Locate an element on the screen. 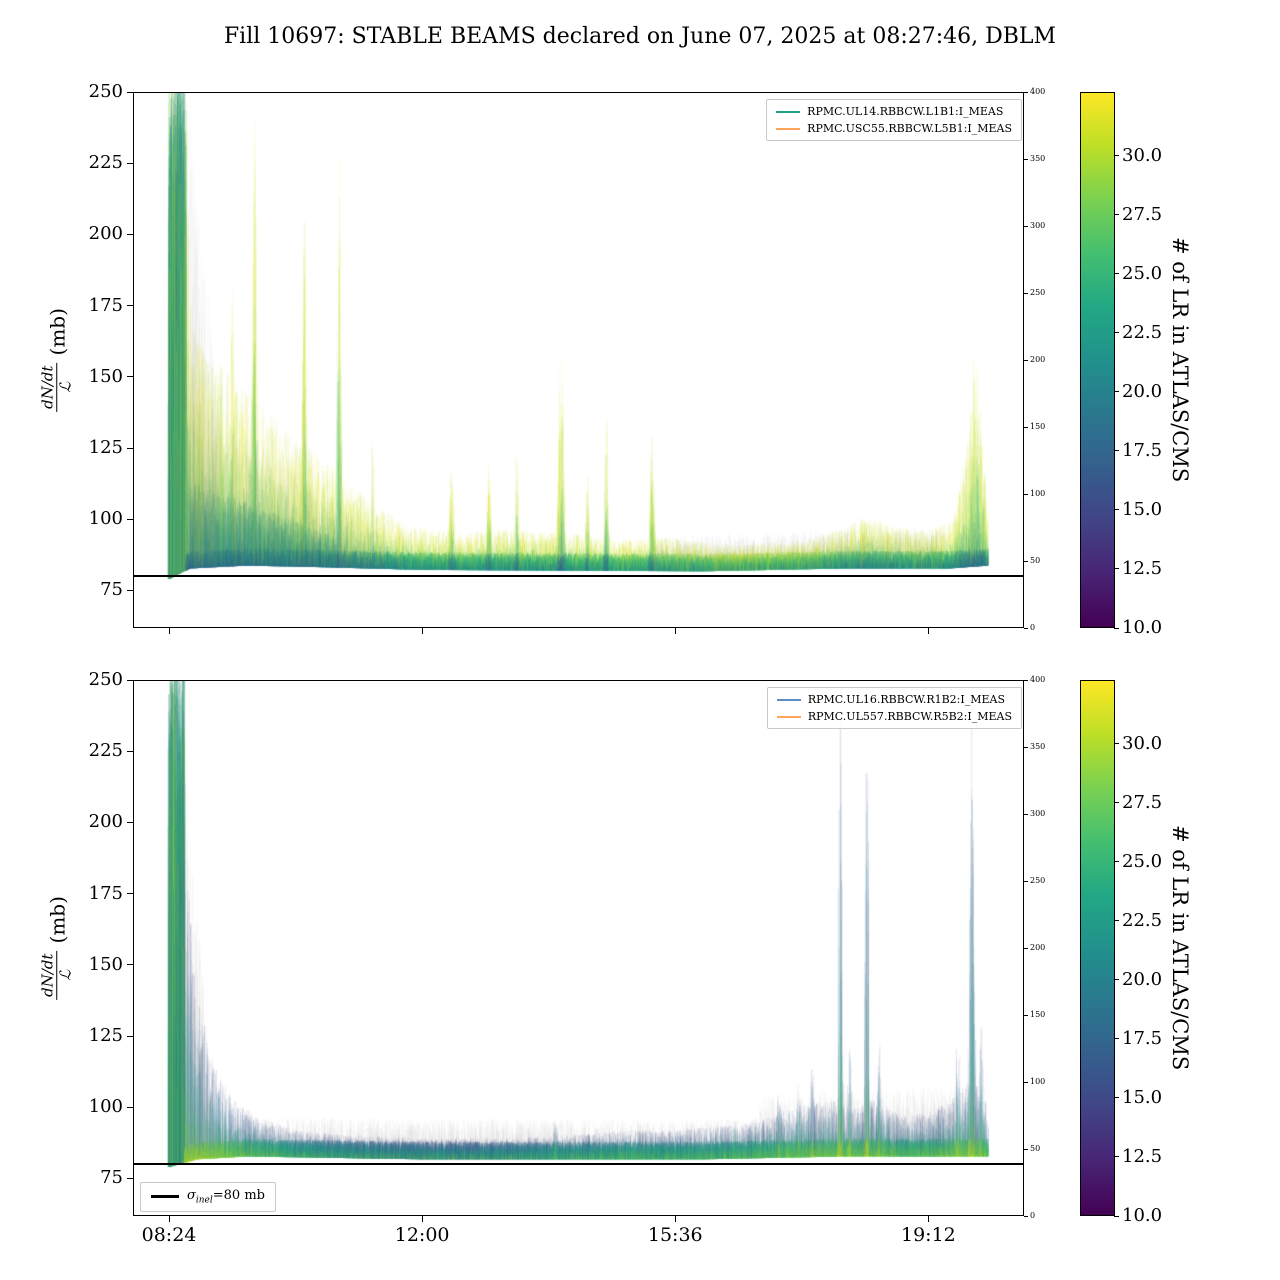 Image resolution: width=1280 pixels, height=1280 pixels. ylabel-unit: (mb) is located at coordinates (57, 332).